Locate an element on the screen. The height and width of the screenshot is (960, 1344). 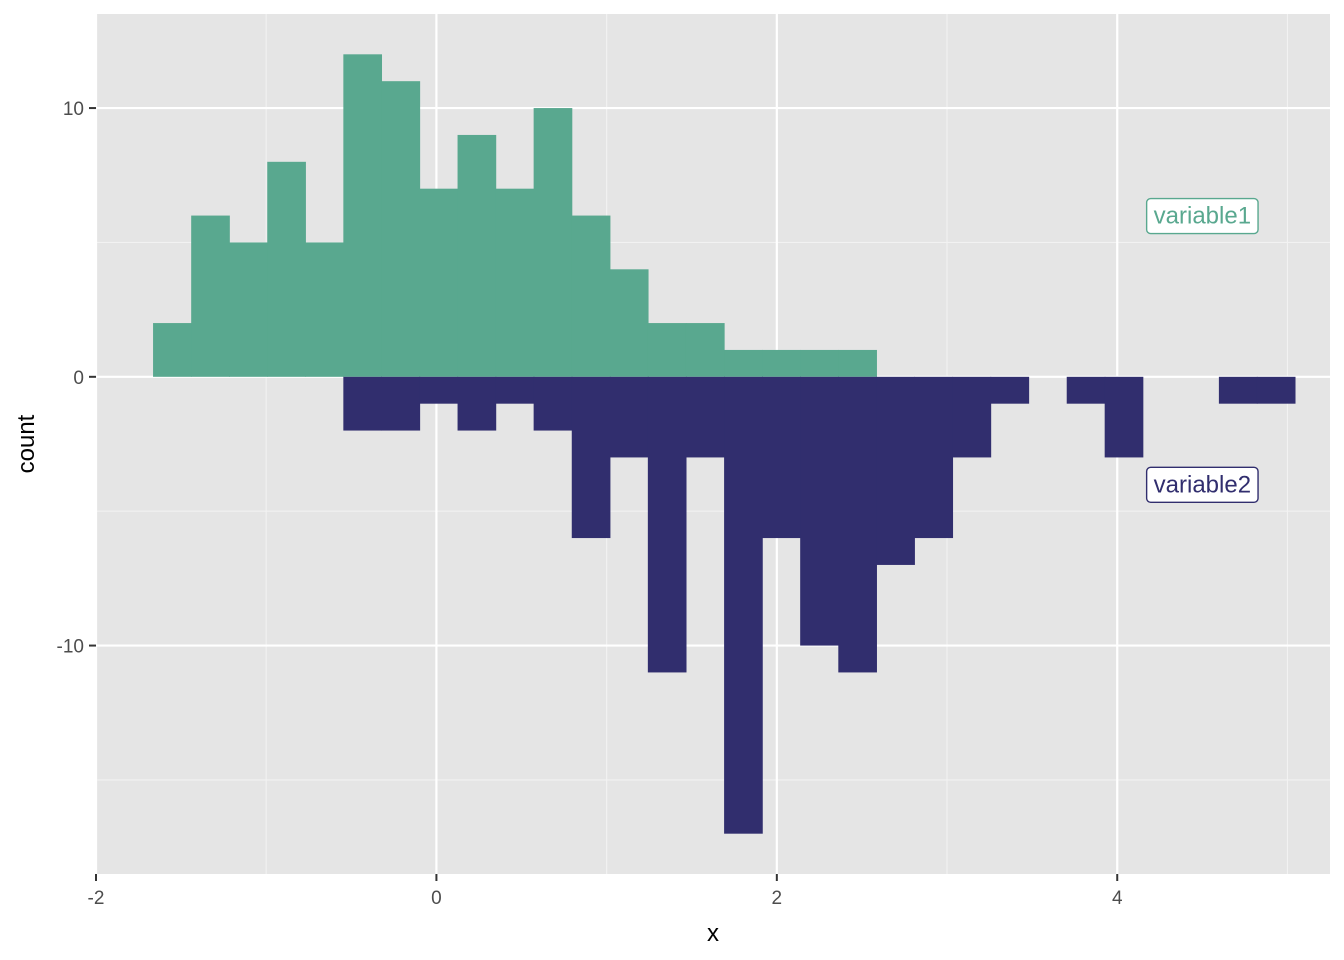
x-tick-label: -2 is located at coordinates (96, 898).